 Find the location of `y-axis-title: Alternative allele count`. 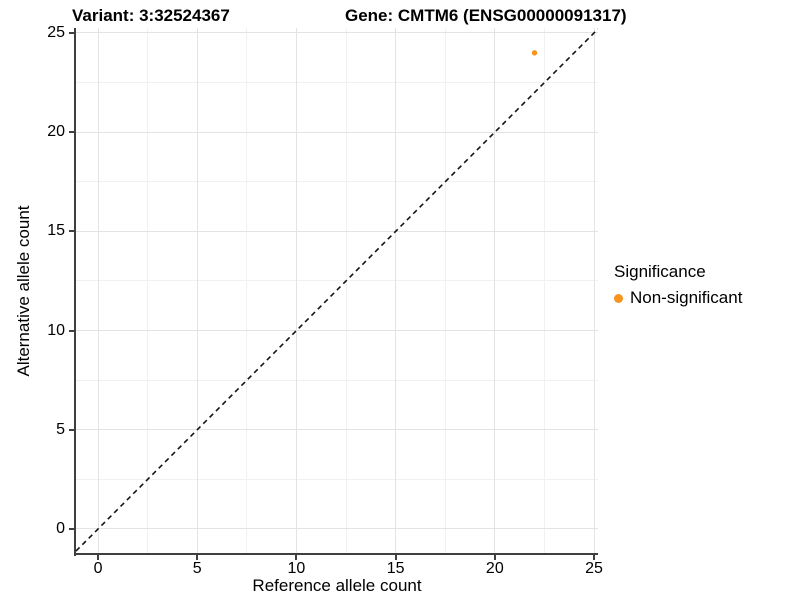

y-axis-title: Alternative allele count is located at coordinates (23, 291).